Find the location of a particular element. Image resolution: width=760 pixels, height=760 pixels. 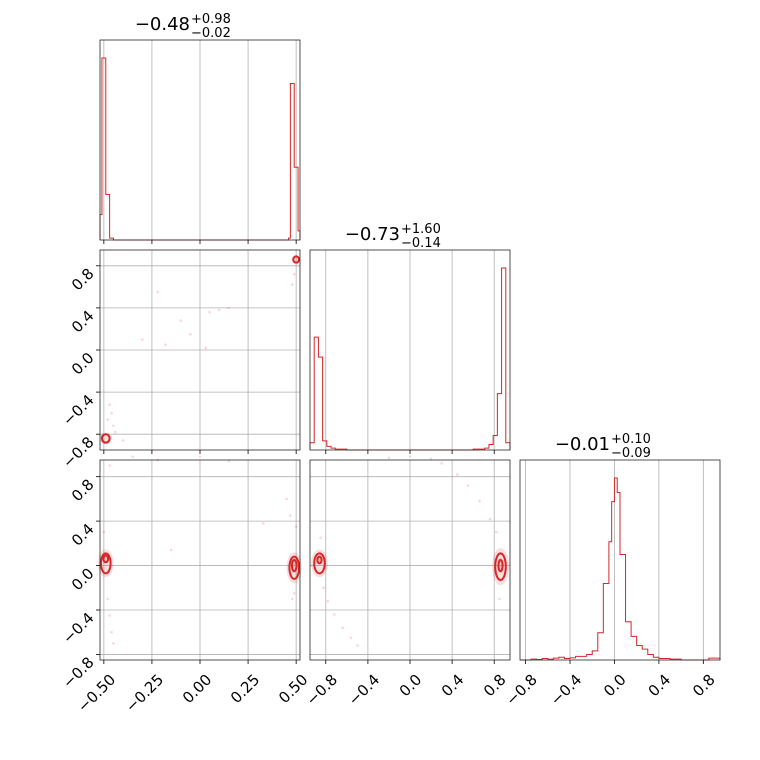

title-plus: +0.10 is located at coordinates (631, 439).